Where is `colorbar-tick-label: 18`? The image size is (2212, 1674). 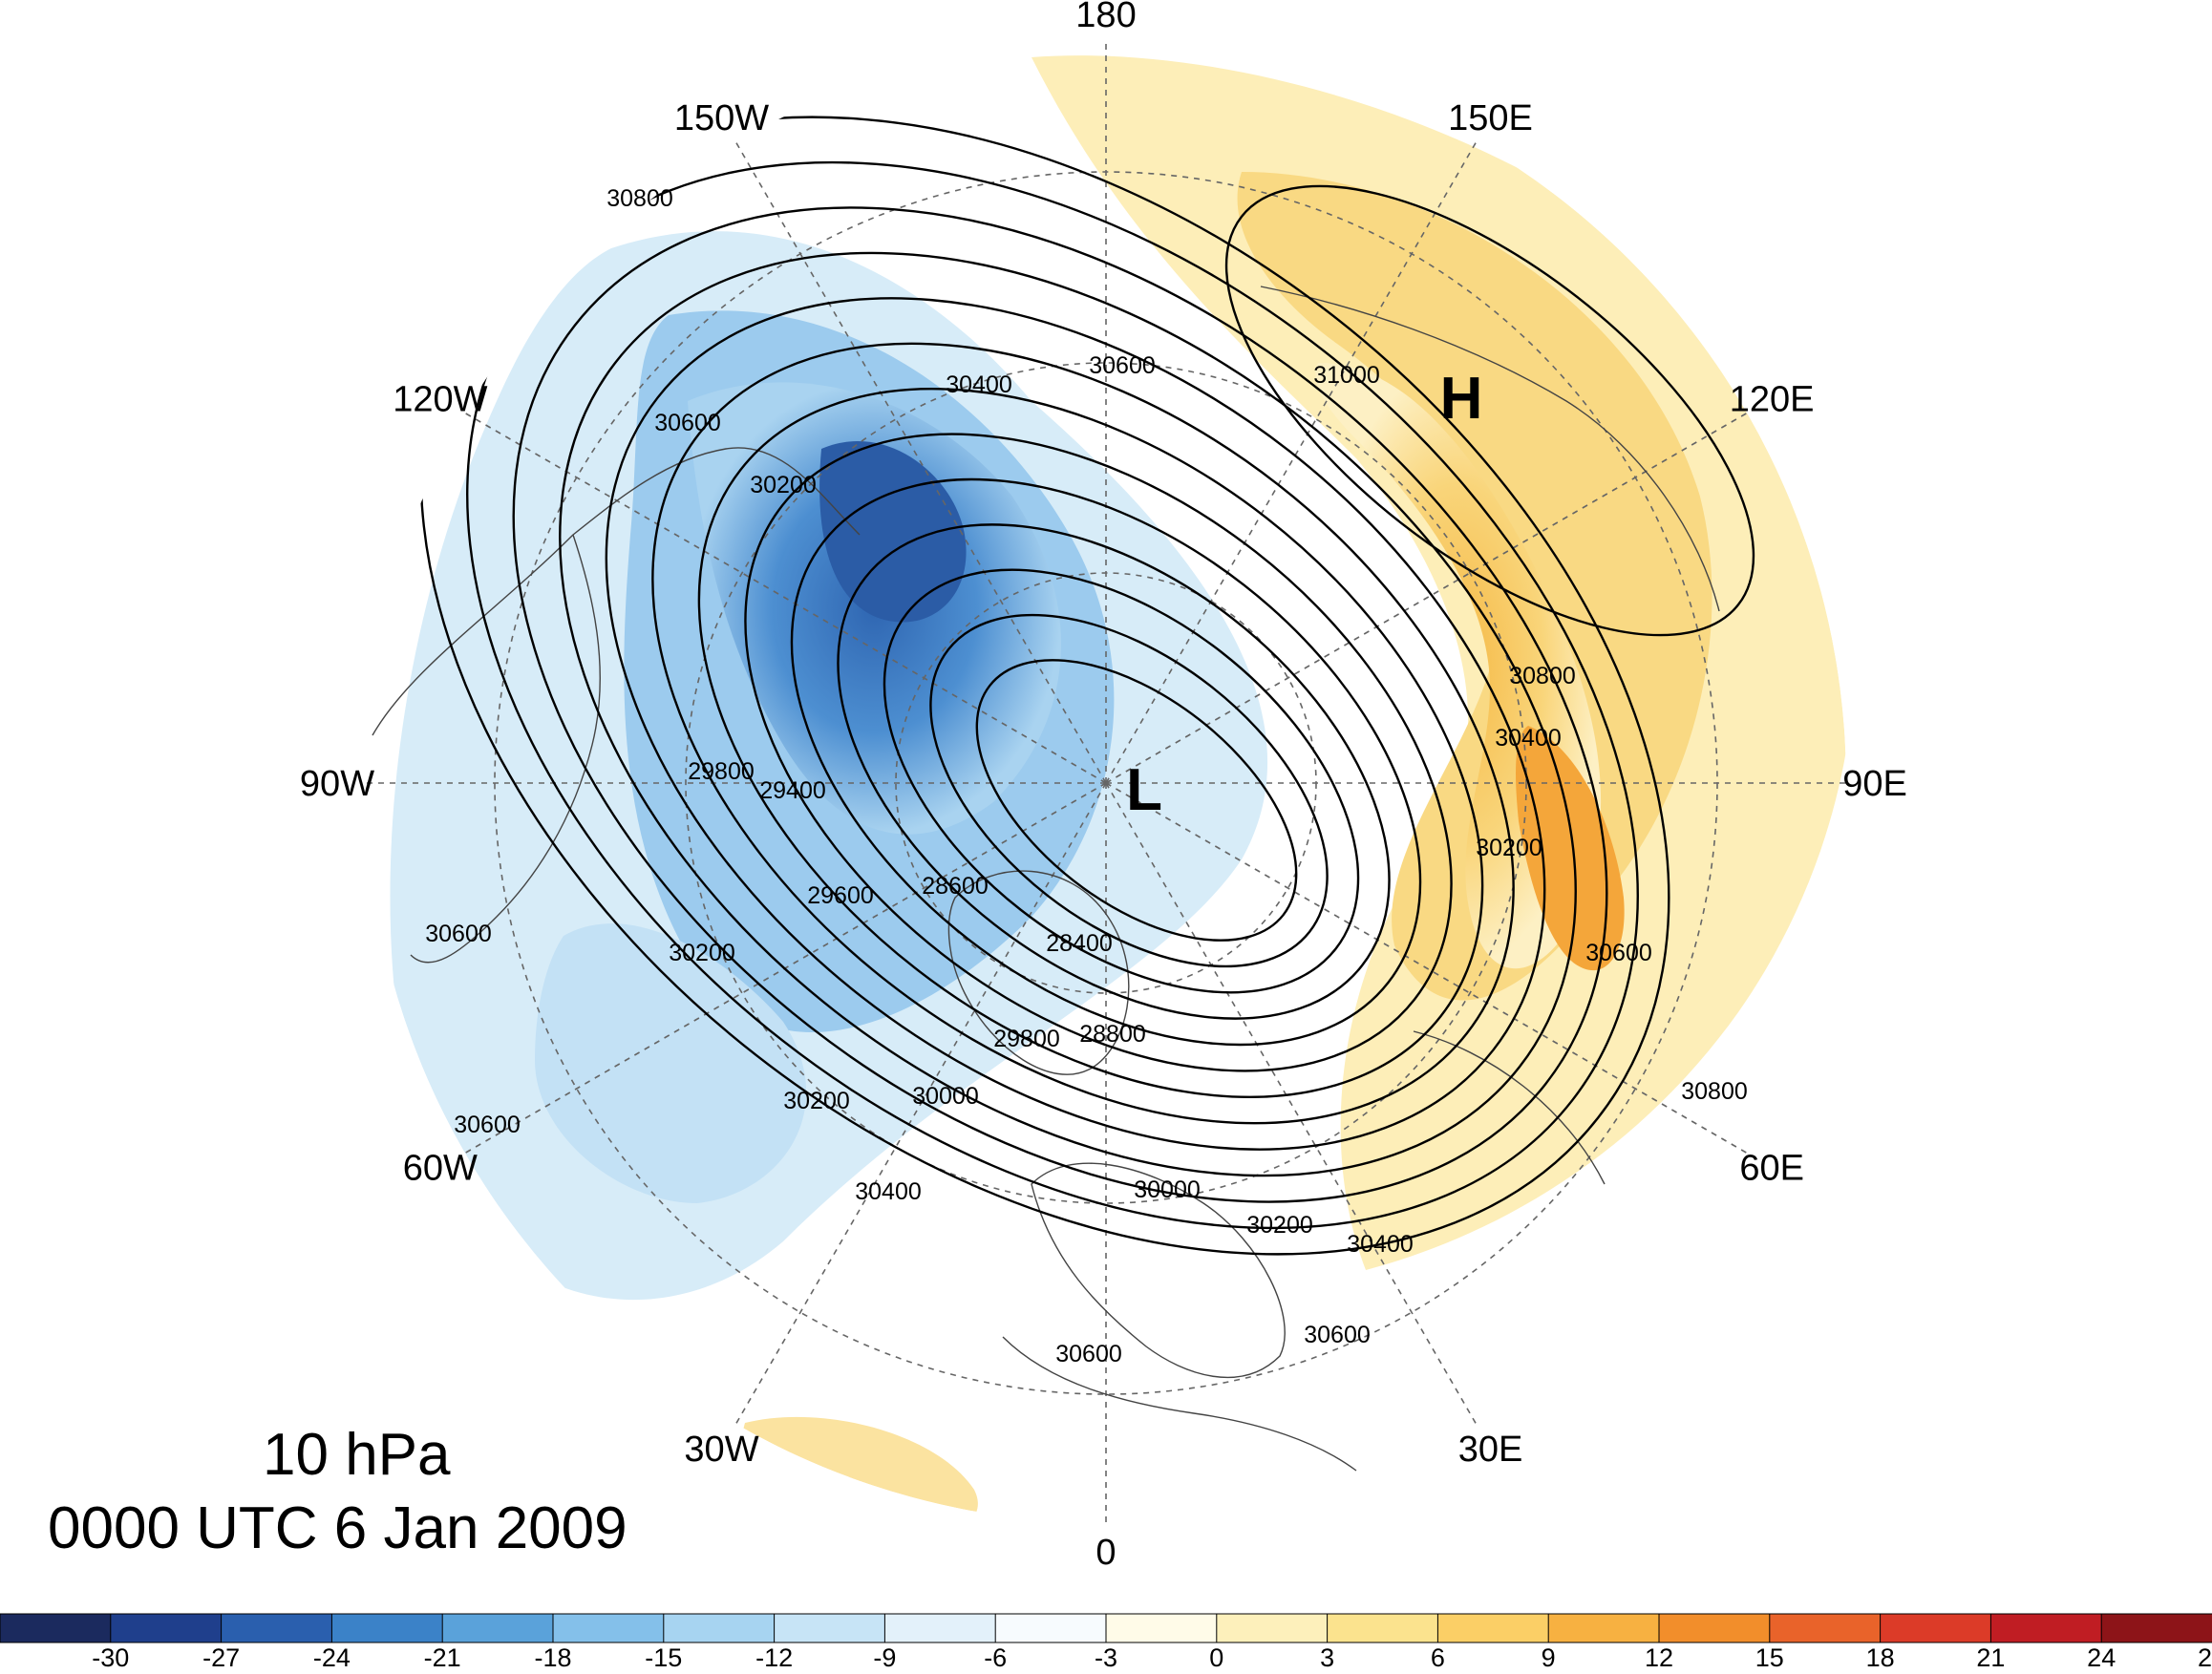 colorbar-tick-label: 18 is located at coordinates (1880, 1657).